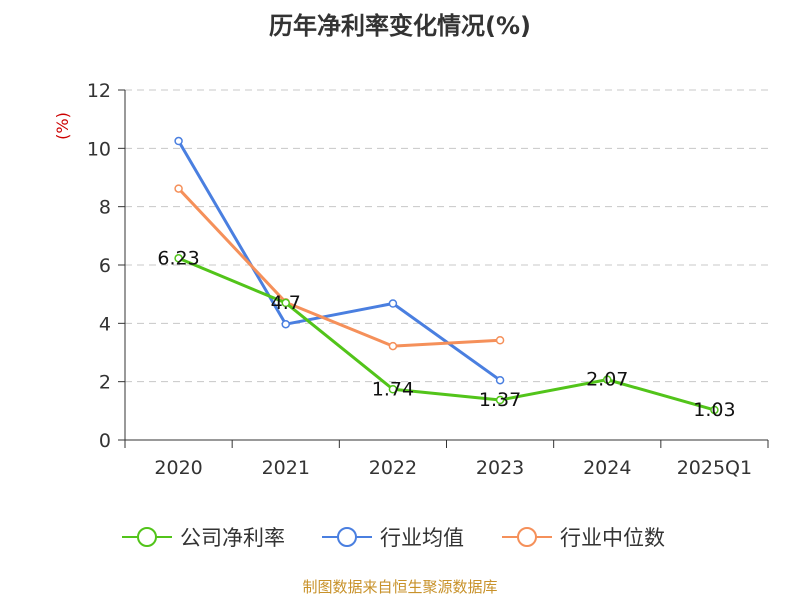  What do you see at coordinates (99, 149) in the screenshot?
I see `y-tick-label: 10` at bounding box center [99, 149].